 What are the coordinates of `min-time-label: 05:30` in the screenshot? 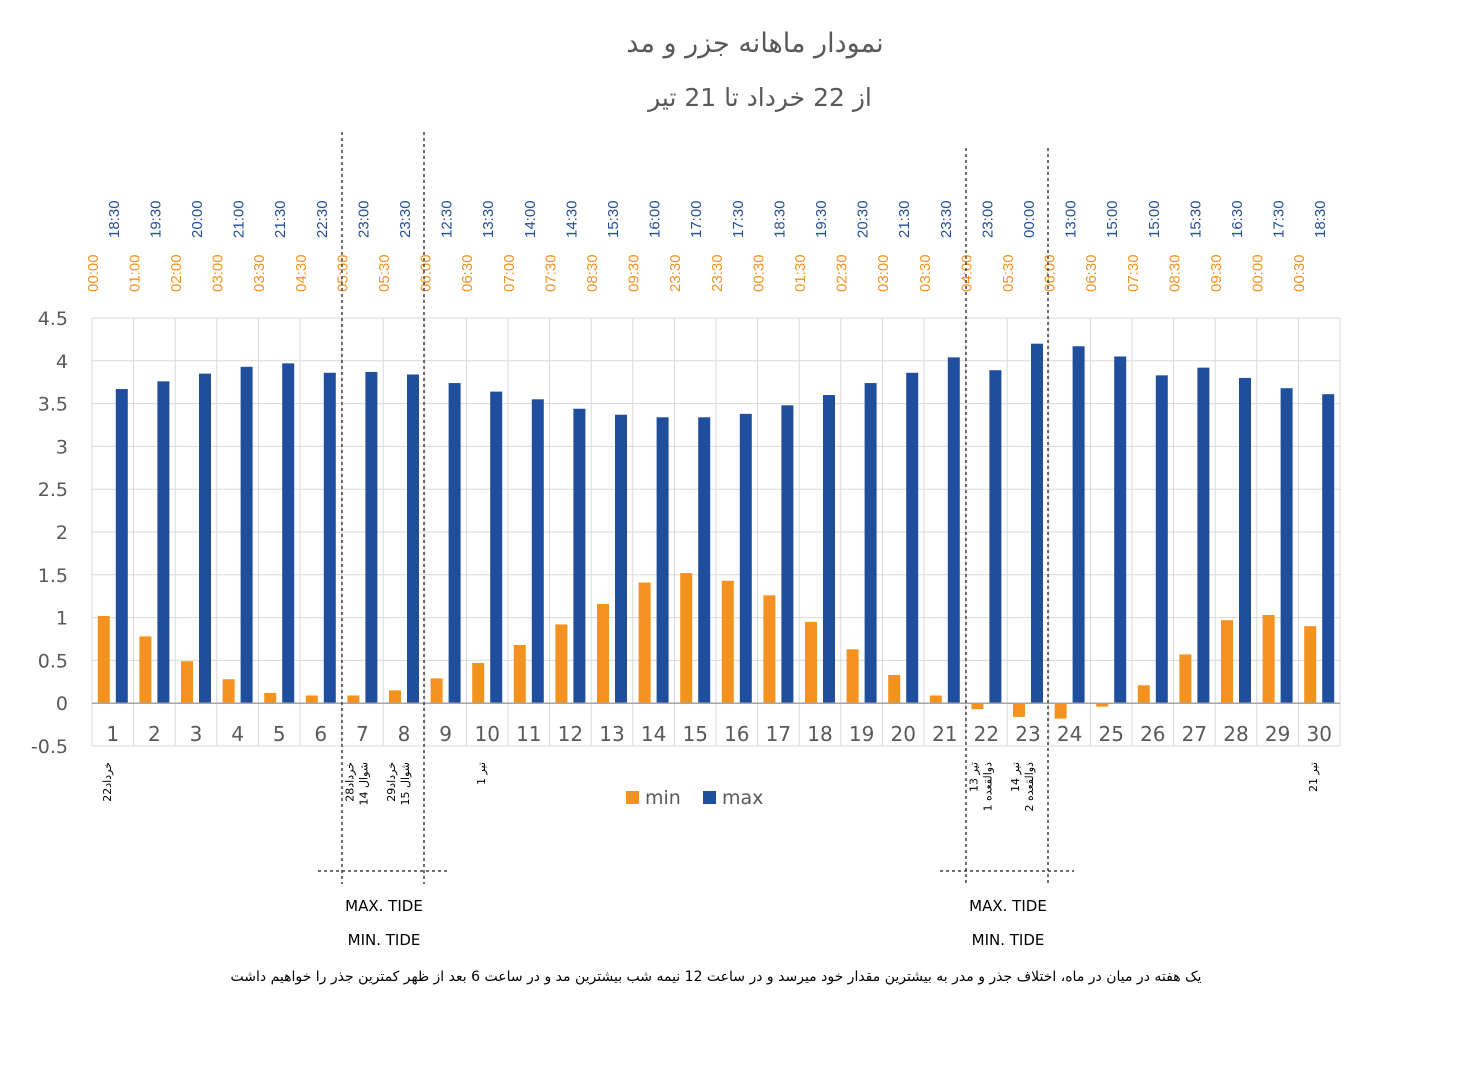 It's located at (1008, 273).